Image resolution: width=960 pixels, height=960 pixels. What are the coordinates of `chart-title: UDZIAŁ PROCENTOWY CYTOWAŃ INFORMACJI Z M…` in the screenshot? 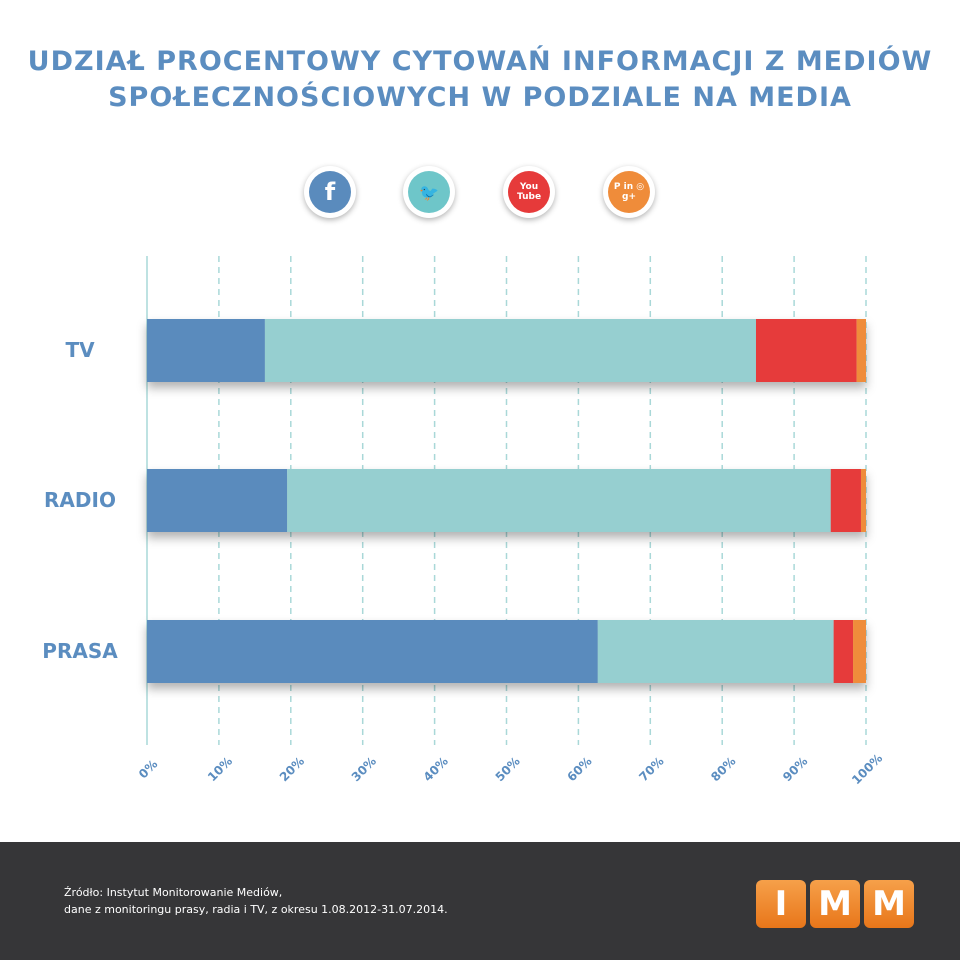 It's located at (480, 80).